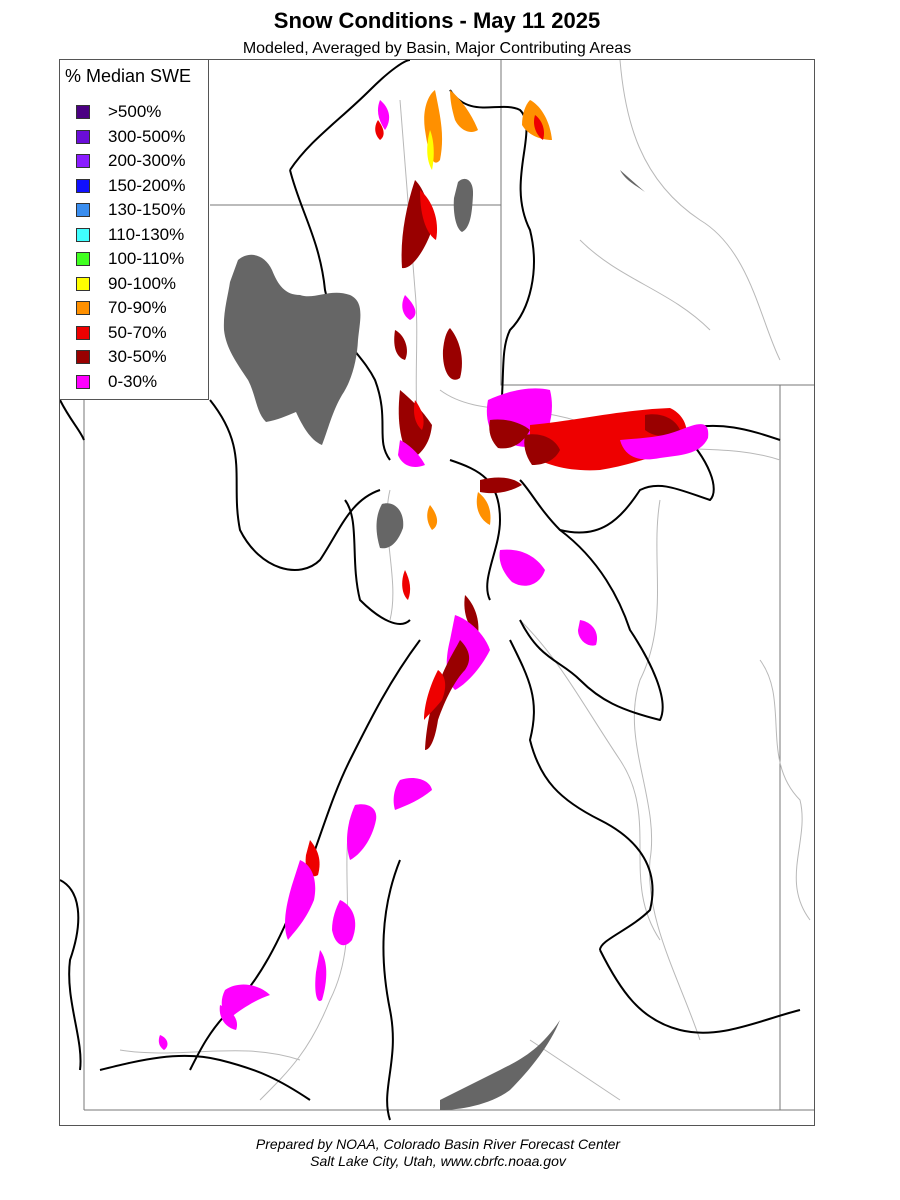  What do you see at coordinates (463, 205) in the screenshot?
I see `bear-lake-icon` at bounding box center [463, 205].